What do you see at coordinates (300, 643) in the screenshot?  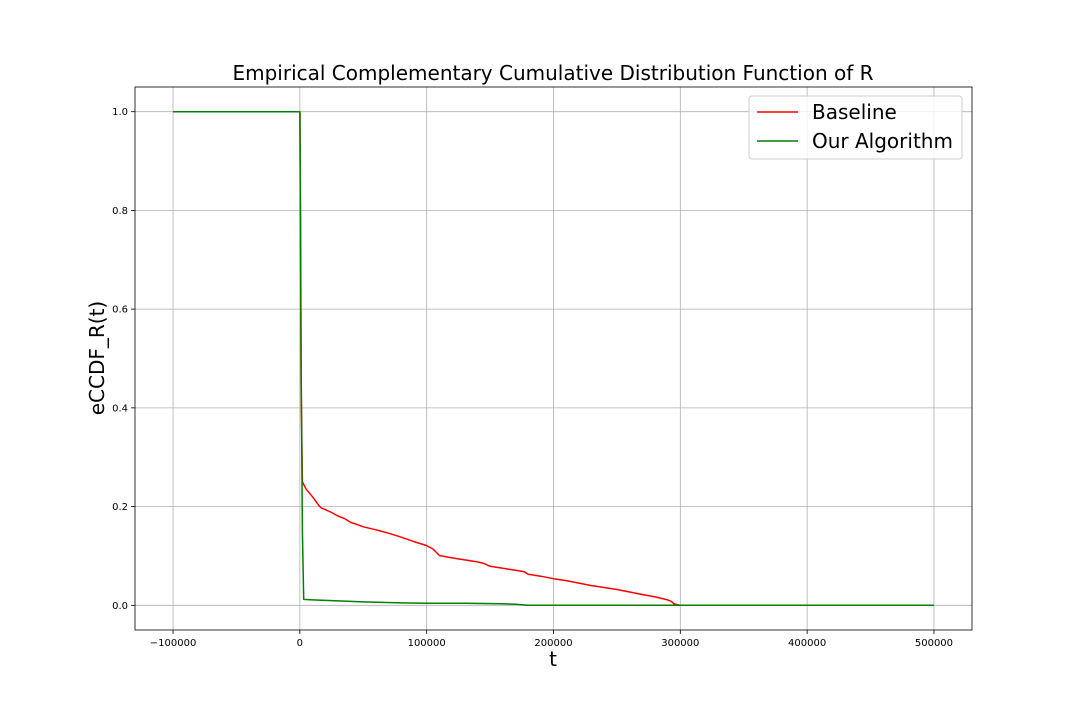 I see `x-tick-label: 0` at bounding box center [300, 643].